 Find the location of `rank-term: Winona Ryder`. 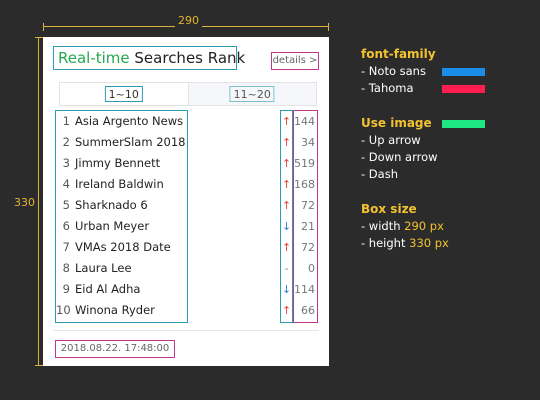

rank-term: Winona Ryder is located at coordinates (115, 310).